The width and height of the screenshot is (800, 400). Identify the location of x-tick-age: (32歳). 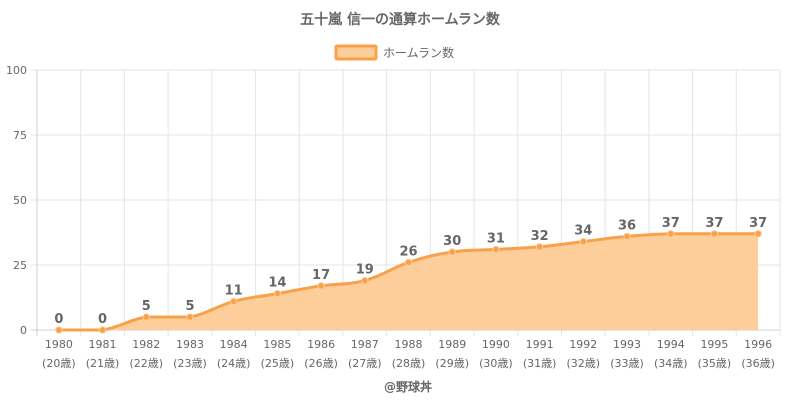
(584, 363).